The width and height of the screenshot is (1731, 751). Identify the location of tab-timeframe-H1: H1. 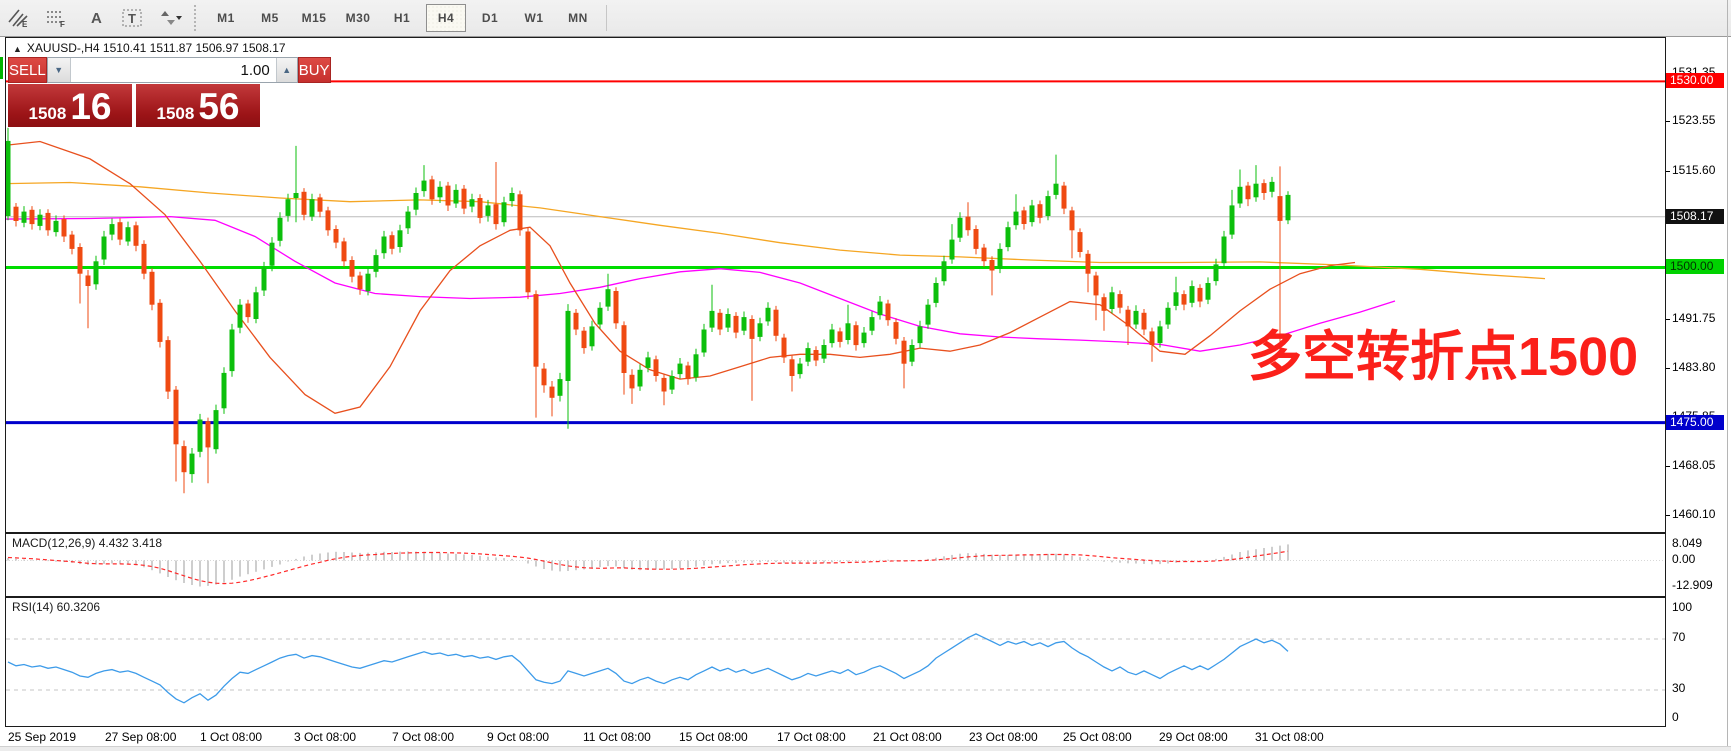
(402, 18).